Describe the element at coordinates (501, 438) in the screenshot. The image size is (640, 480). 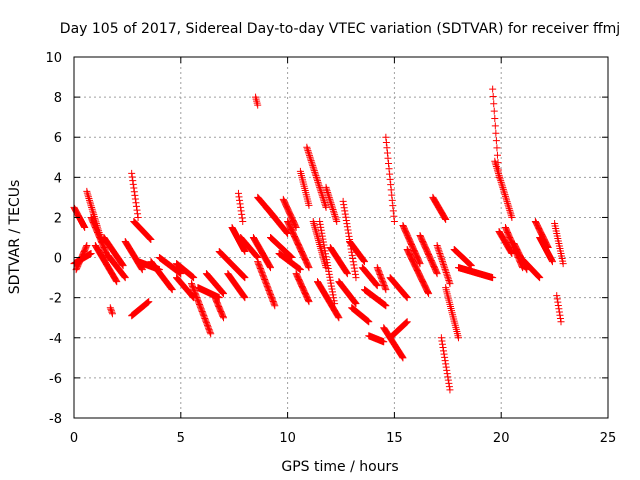
I see `x-tick-label: 20` at that location.